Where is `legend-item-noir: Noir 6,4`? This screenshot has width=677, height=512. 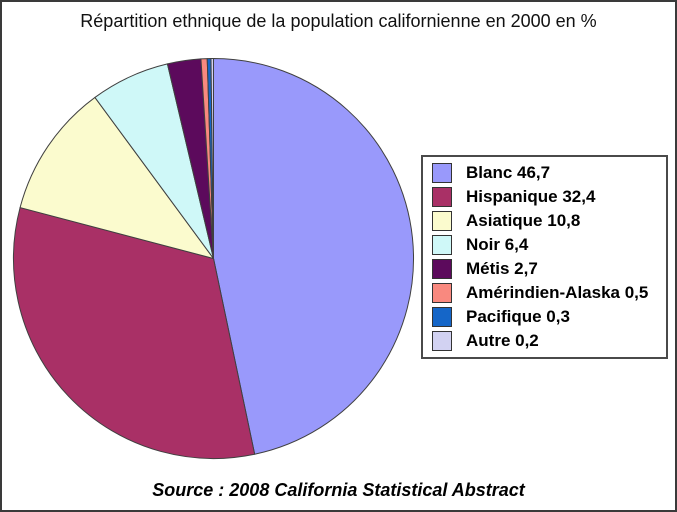
legend-item-noir: Noir 6,4 is located at coordinates (547, 245).